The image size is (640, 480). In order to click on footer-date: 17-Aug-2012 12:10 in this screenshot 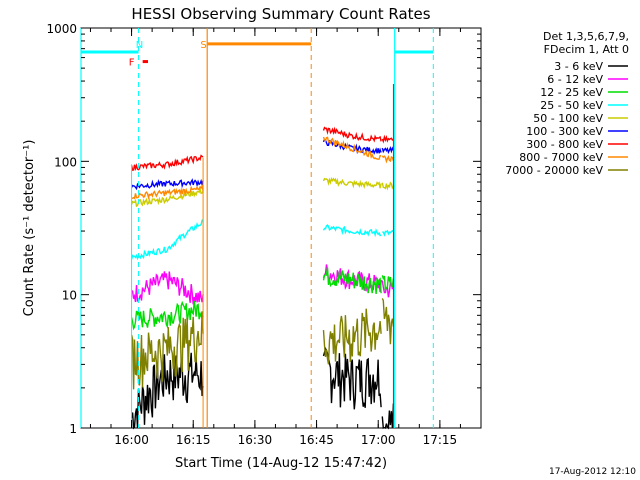, I will do `click(592, 472)`.